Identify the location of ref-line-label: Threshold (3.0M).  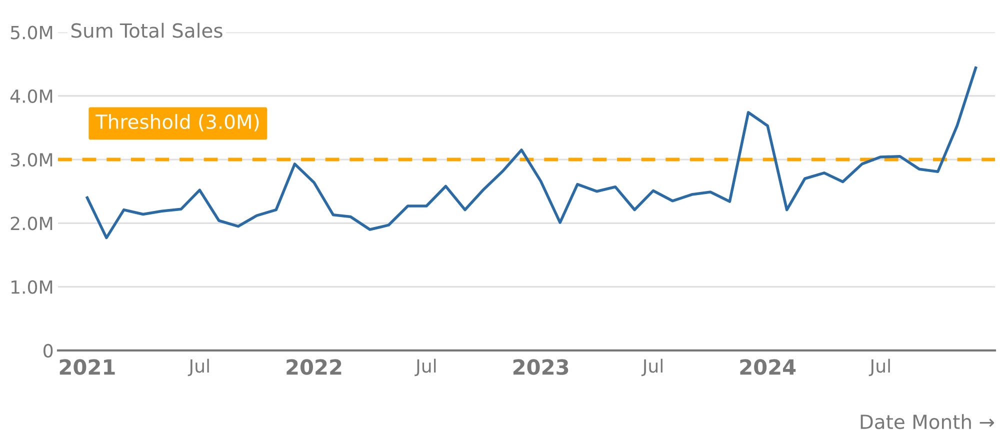
(177, 123).